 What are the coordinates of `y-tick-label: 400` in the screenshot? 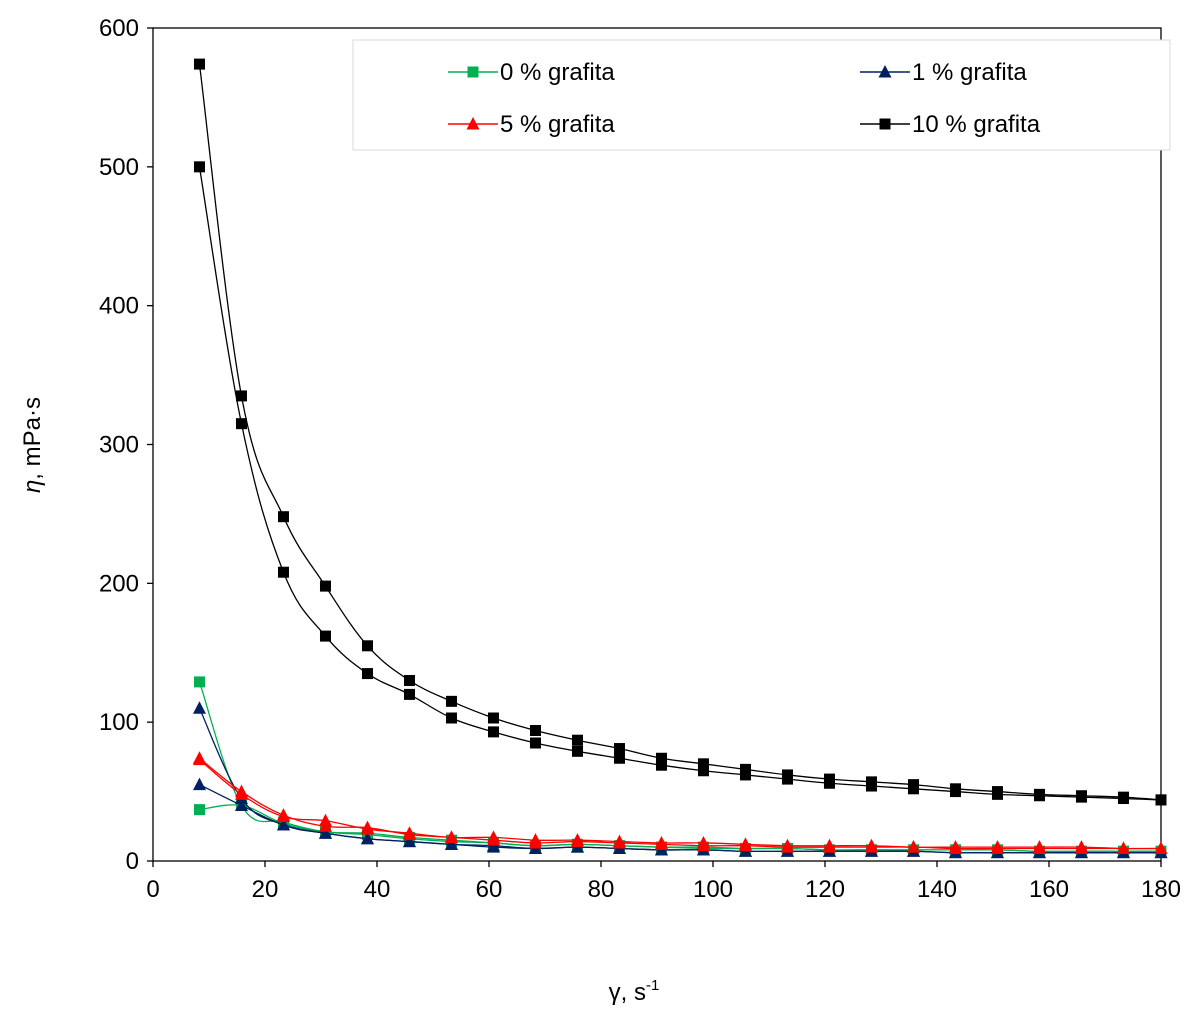 It's located at (119, 306).